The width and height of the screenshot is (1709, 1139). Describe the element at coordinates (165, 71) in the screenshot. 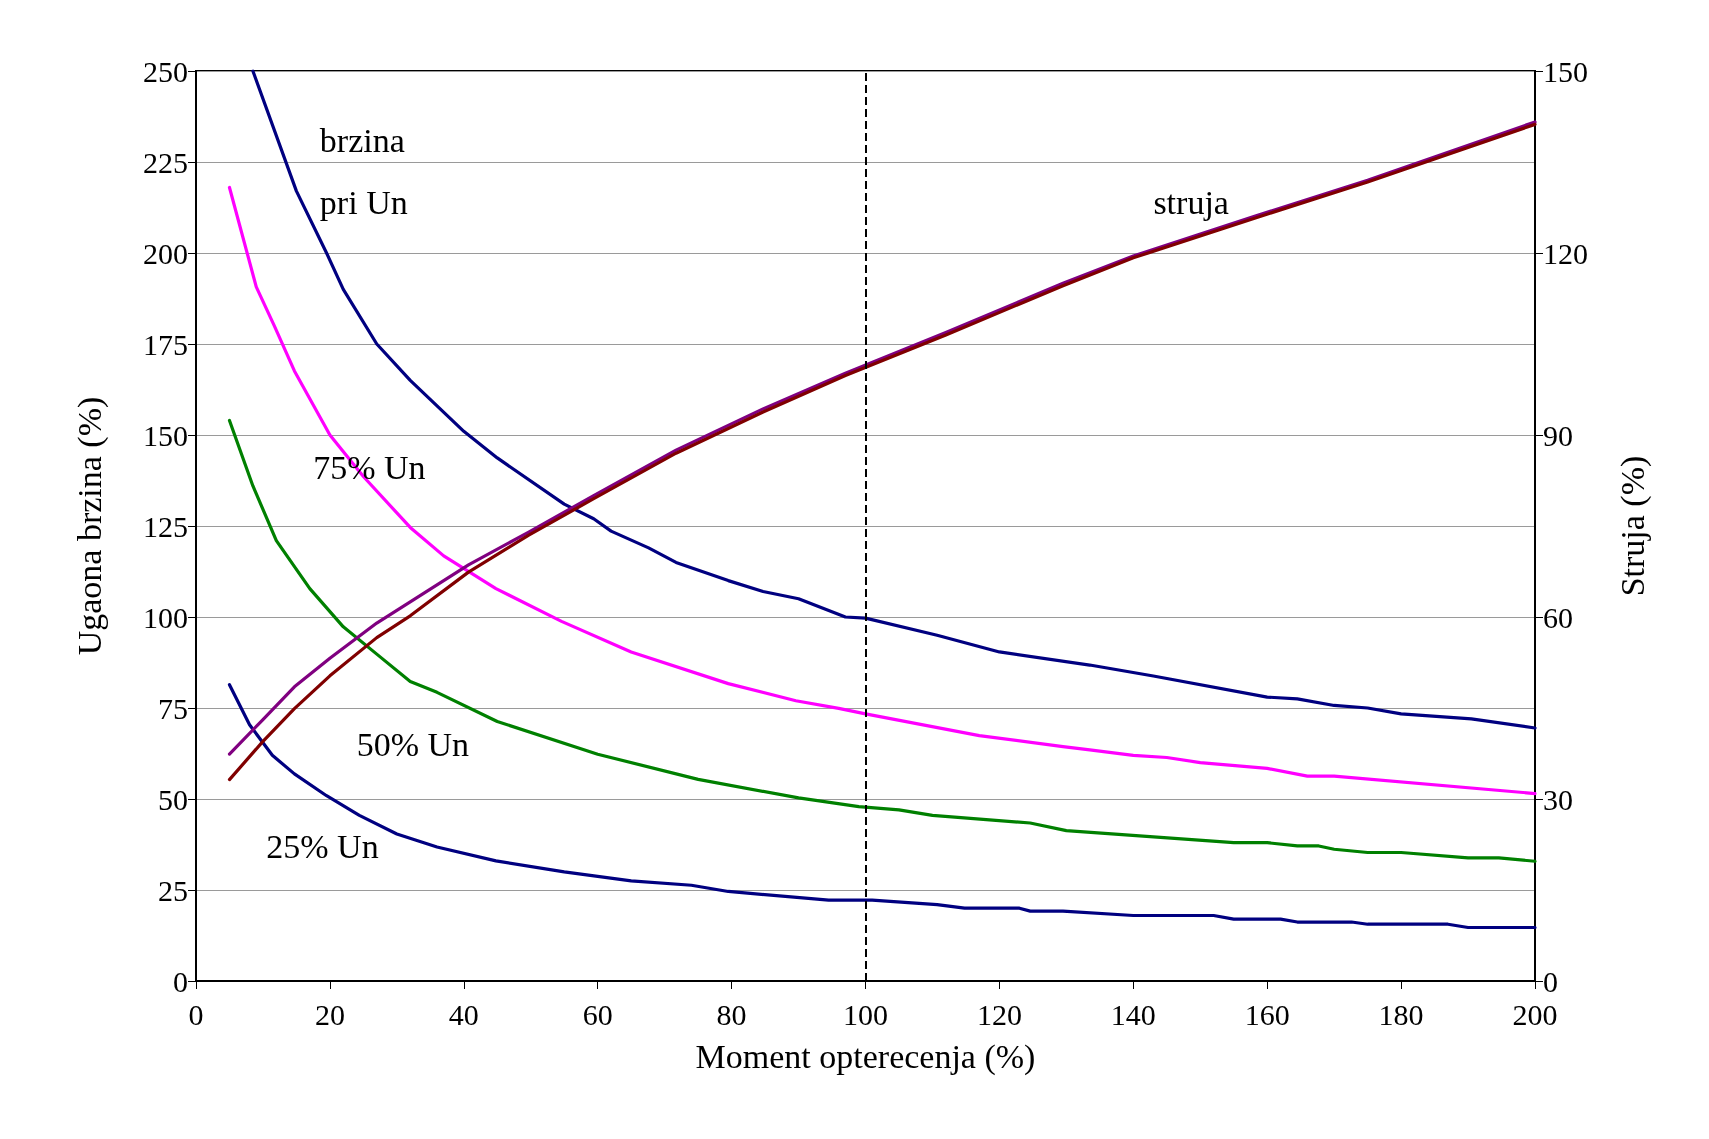

I see `y-tick-label: 250` at that location.